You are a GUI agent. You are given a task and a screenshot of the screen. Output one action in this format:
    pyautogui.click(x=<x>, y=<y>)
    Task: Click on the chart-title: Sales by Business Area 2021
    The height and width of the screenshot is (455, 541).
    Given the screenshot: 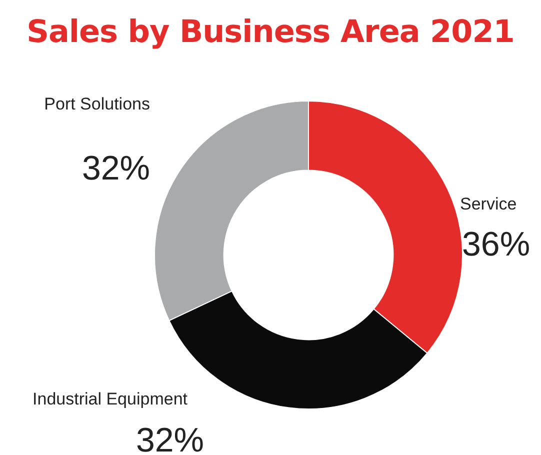 What is the action you would take?
    pyautogui.click(x=271, y=32)
    